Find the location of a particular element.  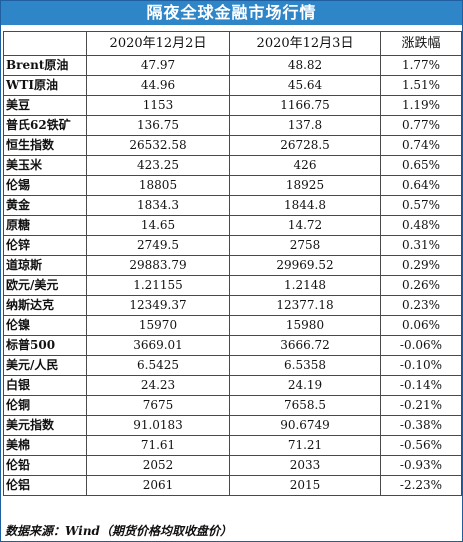

table-row: 纳斯达克 12349.37 12377.18 0.23% is located at coordinates (232, 305).